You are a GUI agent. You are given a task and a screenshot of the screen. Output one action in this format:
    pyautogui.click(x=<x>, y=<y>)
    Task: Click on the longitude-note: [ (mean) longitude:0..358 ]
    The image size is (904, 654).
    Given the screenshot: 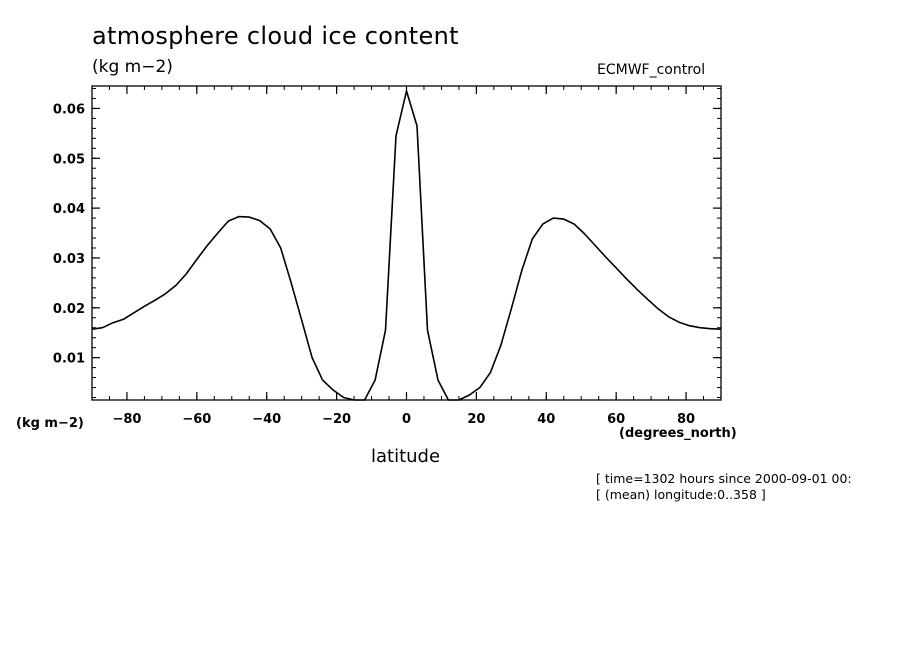 What is the action you would take?
    pyautogui.click(x=681, y=494)
    